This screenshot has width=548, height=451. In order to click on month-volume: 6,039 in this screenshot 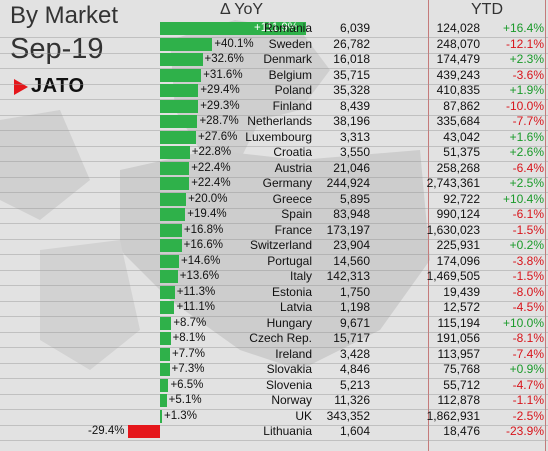, I will do `click(354, 28)`.